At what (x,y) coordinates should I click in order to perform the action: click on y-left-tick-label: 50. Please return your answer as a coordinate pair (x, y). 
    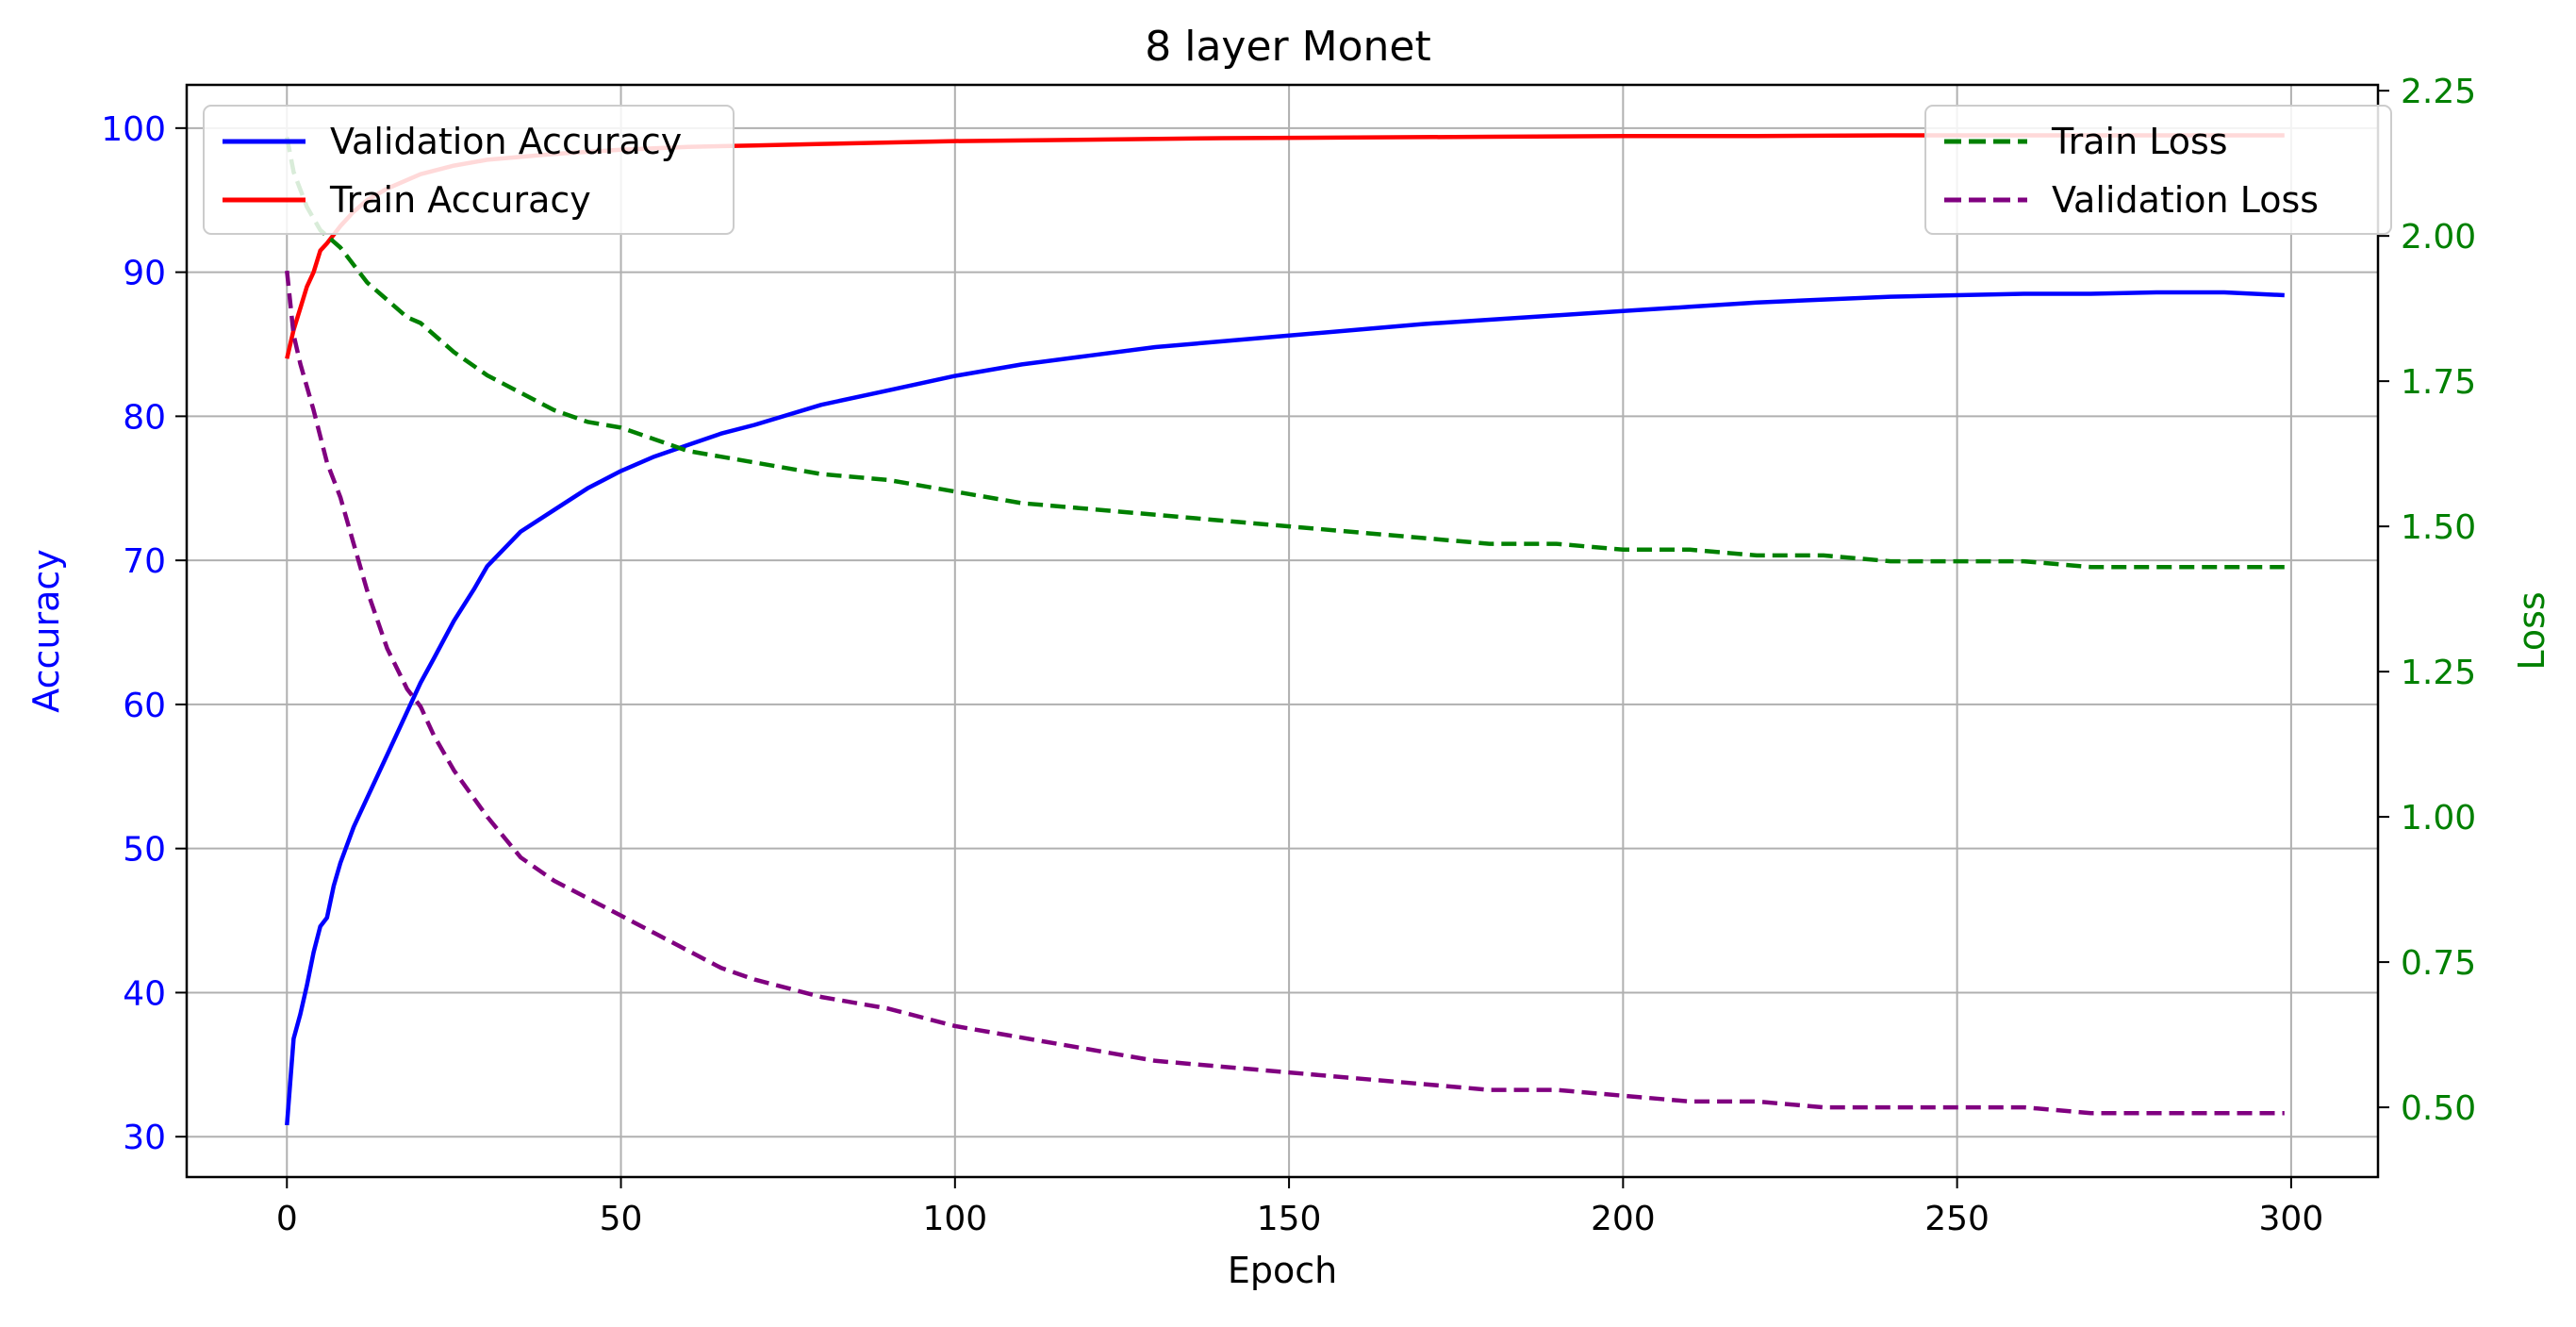
    Looking at the image, I should click on (144, 850).